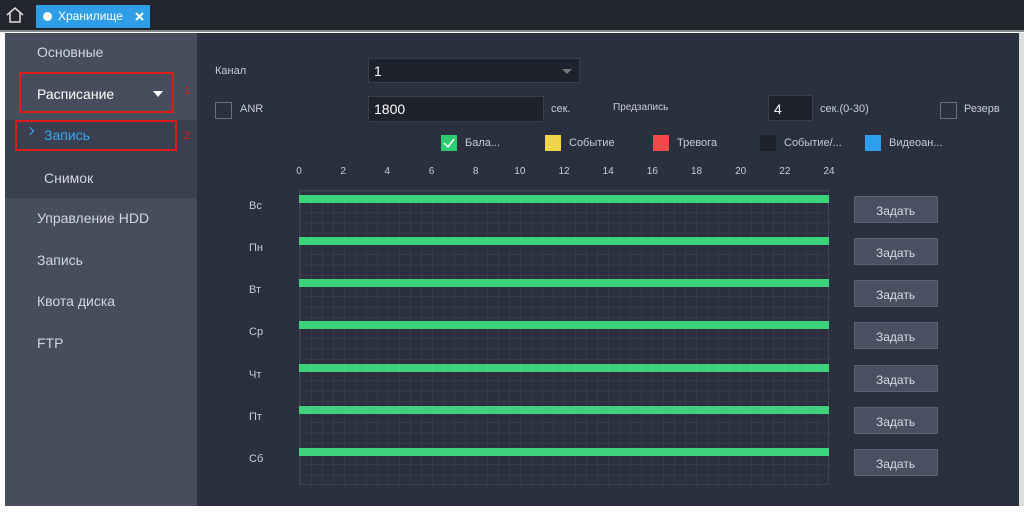 This screenshot has height=512, width=1024. What do you see at coordinates (158, 94) in the screenshot?
I see `dropdown-arrow` at bounding box center [158, 94].